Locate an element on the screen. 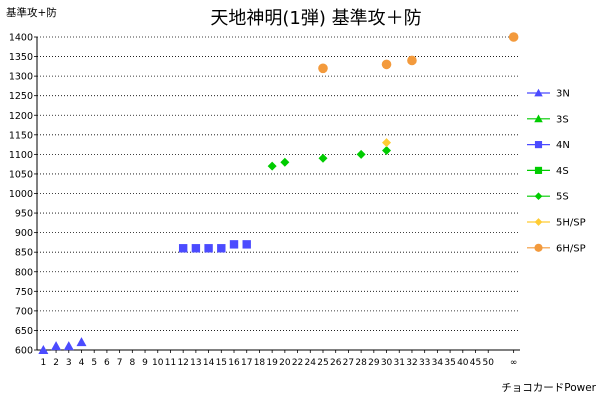  legend-label: 3N is located at coordinates (563, 94).